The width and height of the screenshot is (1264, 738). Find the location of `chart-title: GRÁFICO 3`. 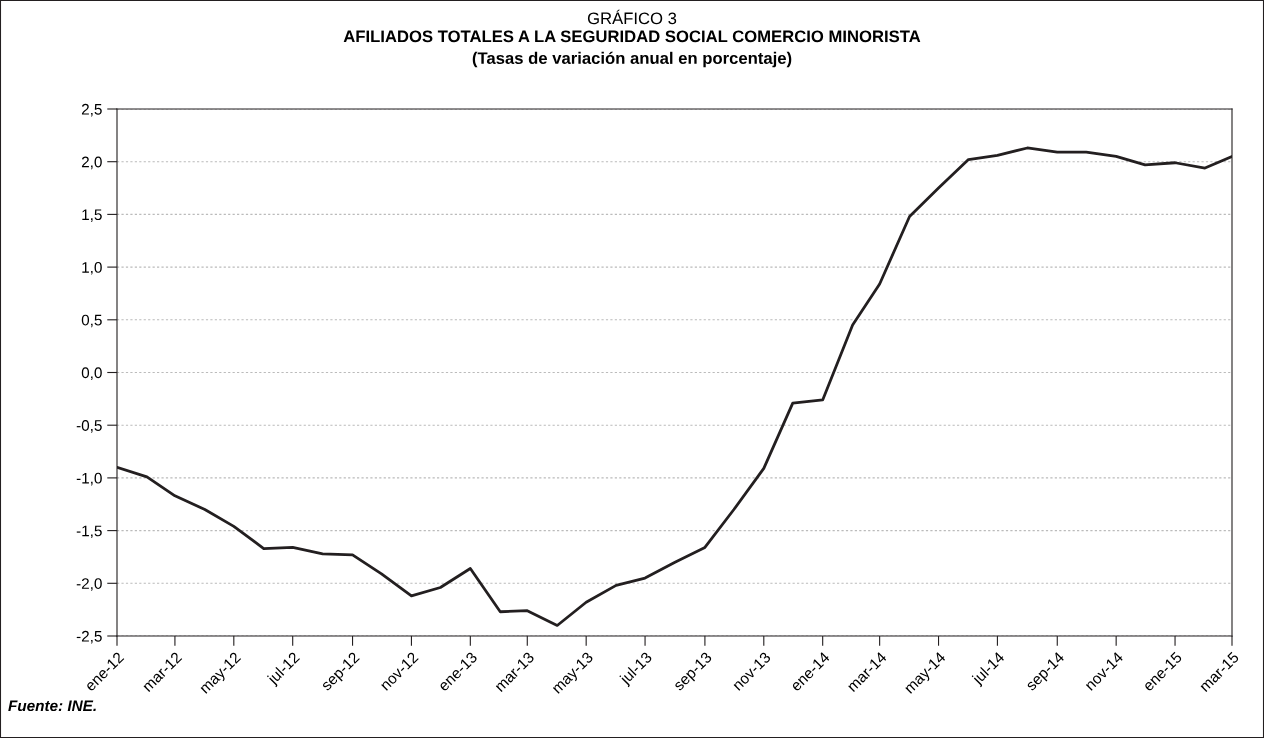

chart-title: GRÁFICO 3 is located at coordinates (632, 17).